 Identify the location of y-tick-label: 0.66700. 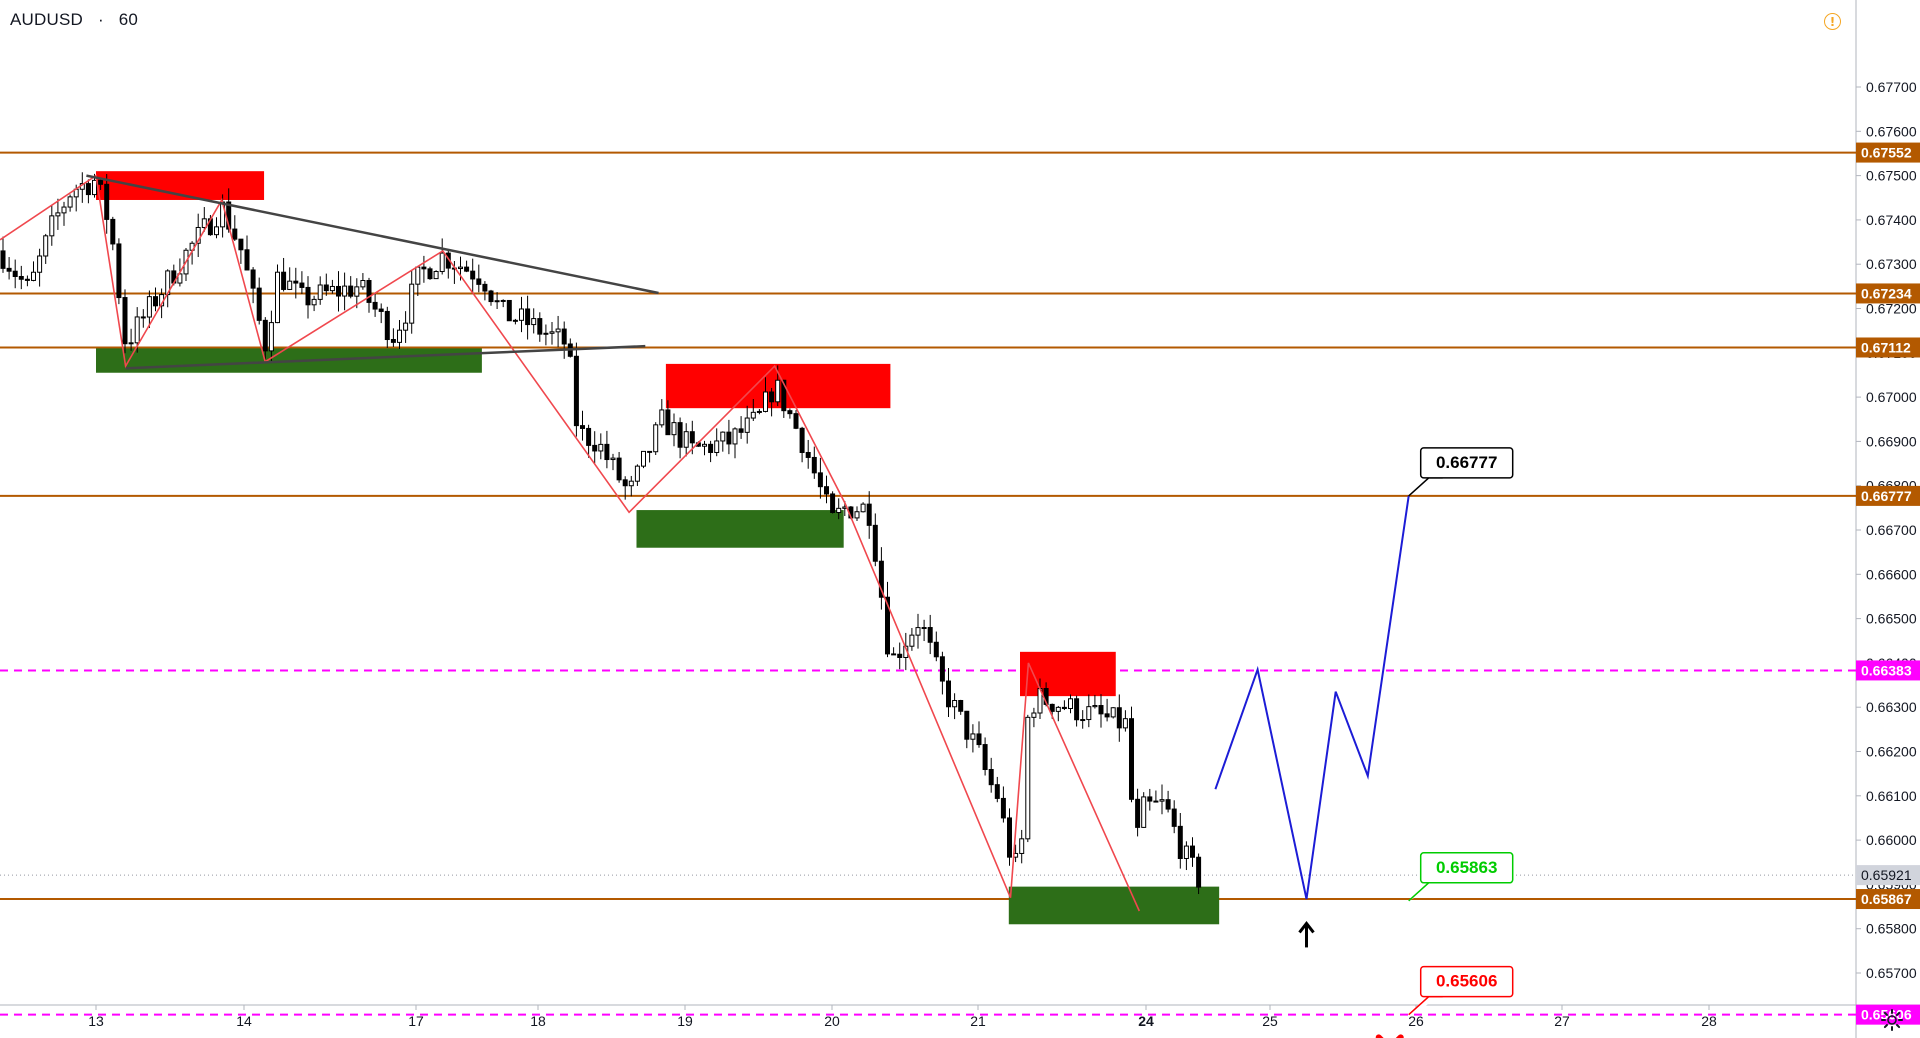
(1891, 530).